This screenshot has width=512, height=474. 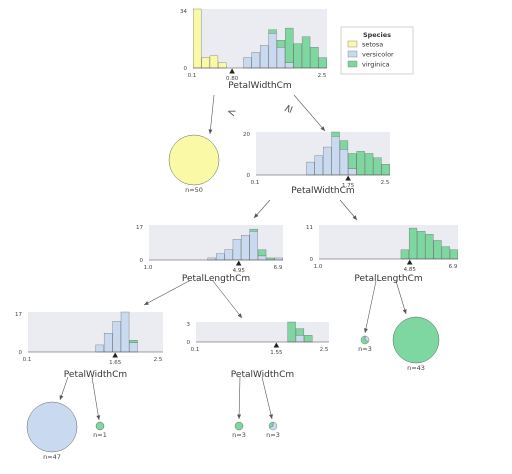 What do you see at coordinates (429, 243) in the screenshot?
I see `node-n3-bars` at bounding box center [429, 243].